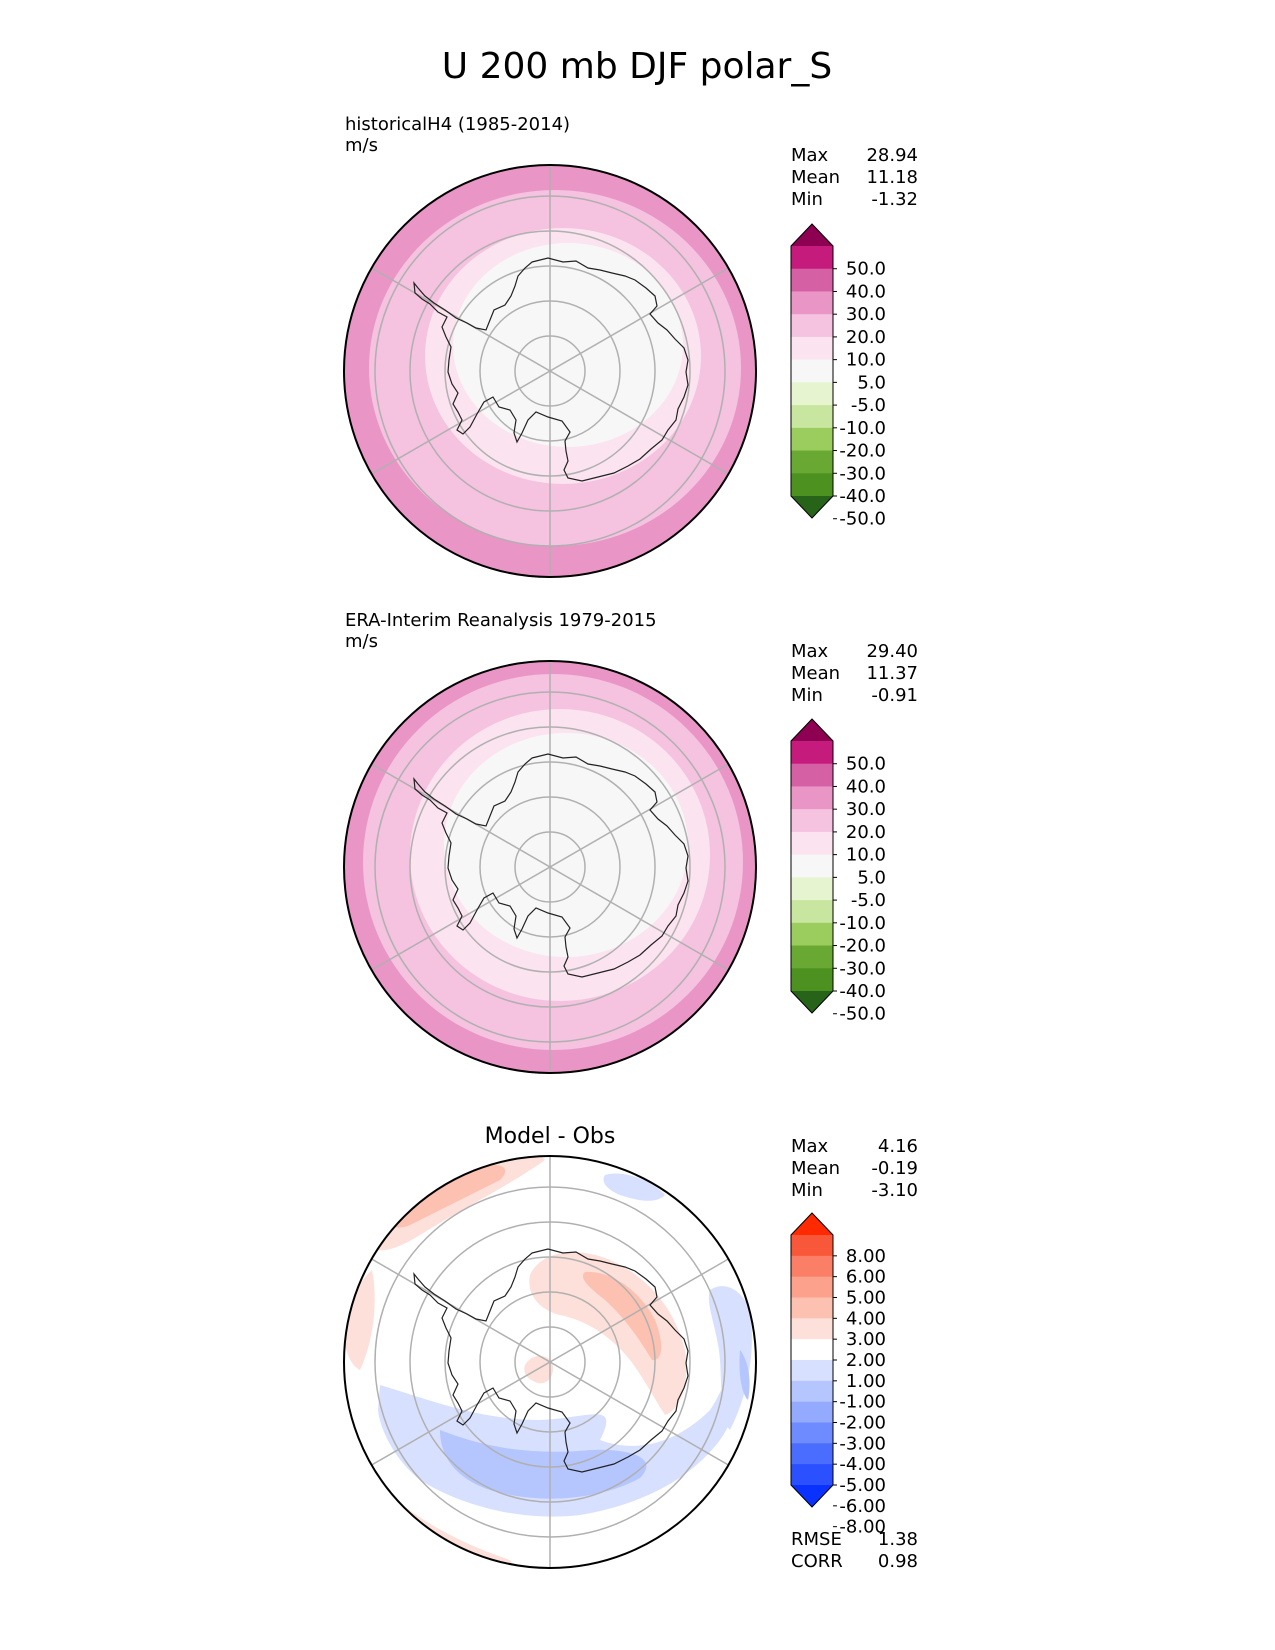  I want to click on antarctica-coastline, so click(551, 369).